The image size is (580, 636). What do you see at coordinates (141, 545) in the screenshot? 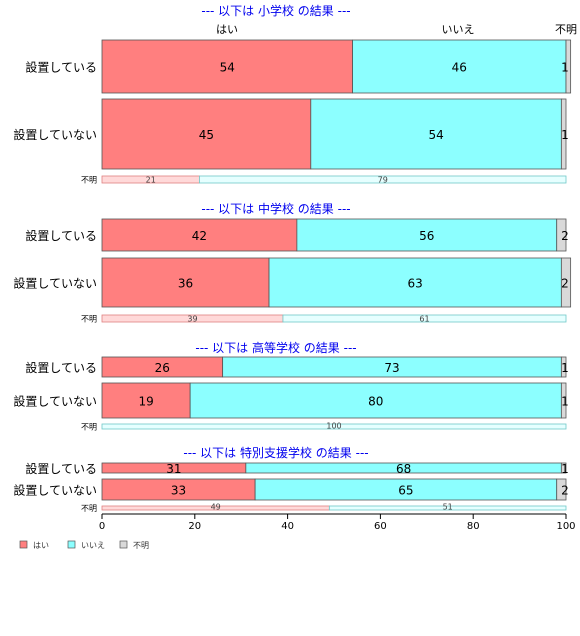
I see `legend-label-2: 不明` at bounding box center [141, 545].